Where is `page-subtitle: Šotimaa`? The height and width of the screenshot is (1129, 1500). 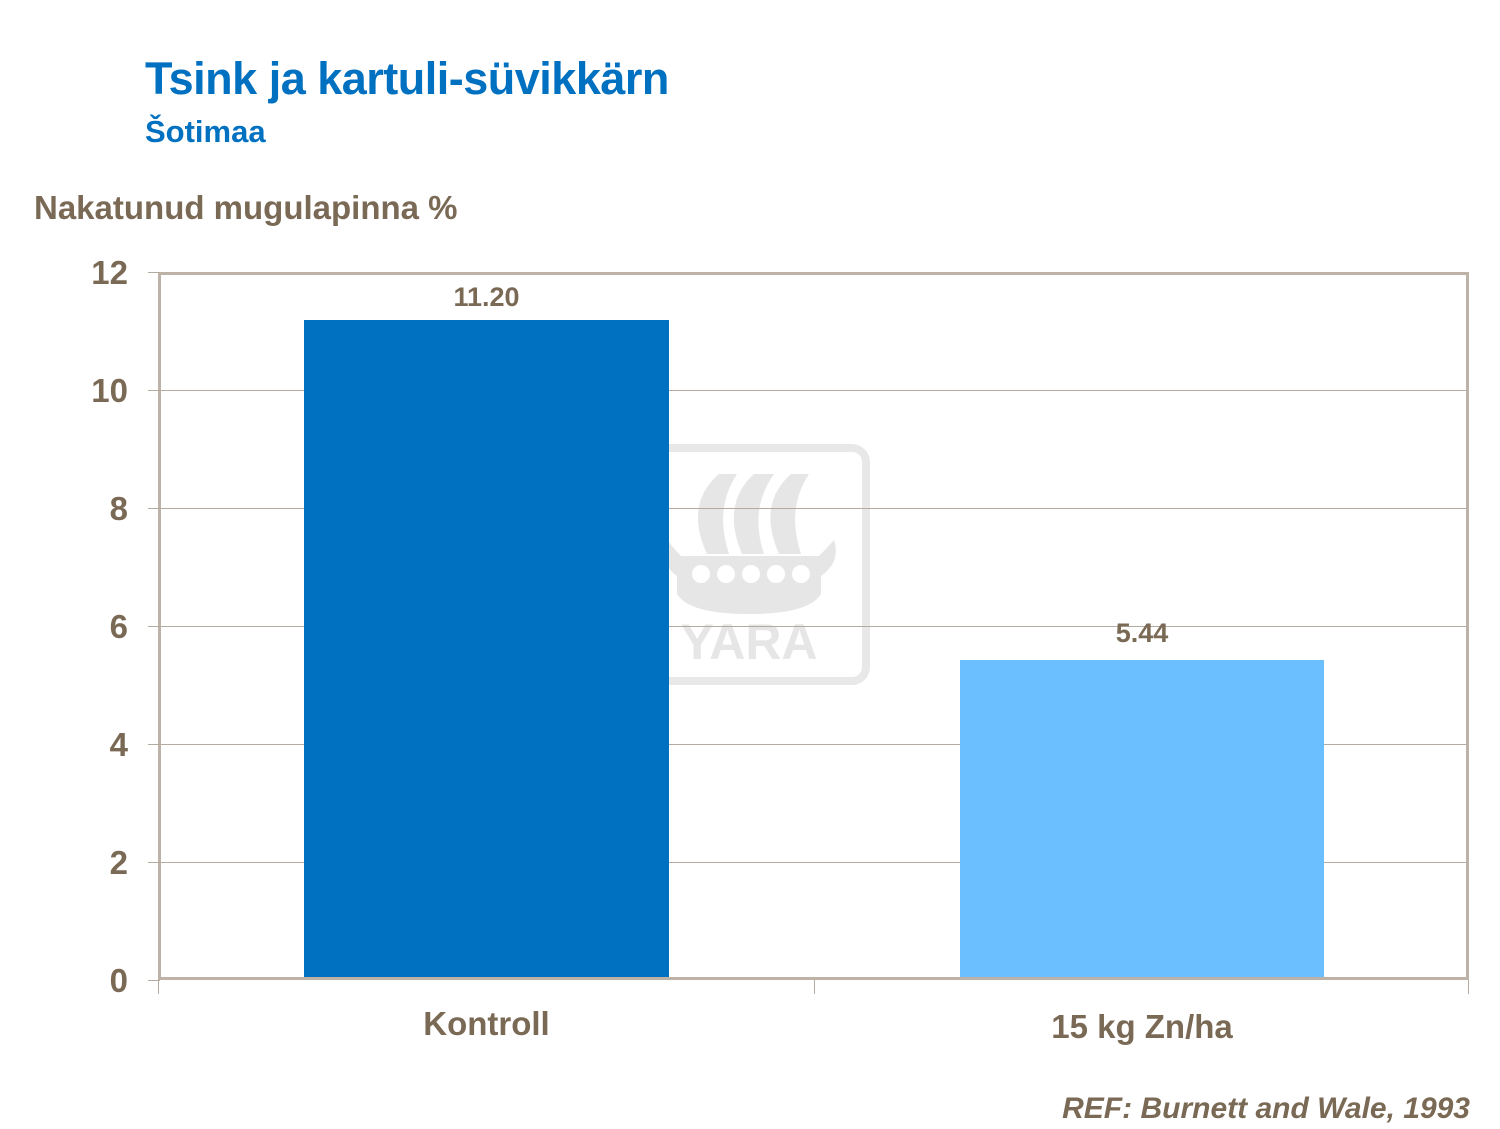
page-subtitle: Šotimaa is located at coordinates (205, 131).